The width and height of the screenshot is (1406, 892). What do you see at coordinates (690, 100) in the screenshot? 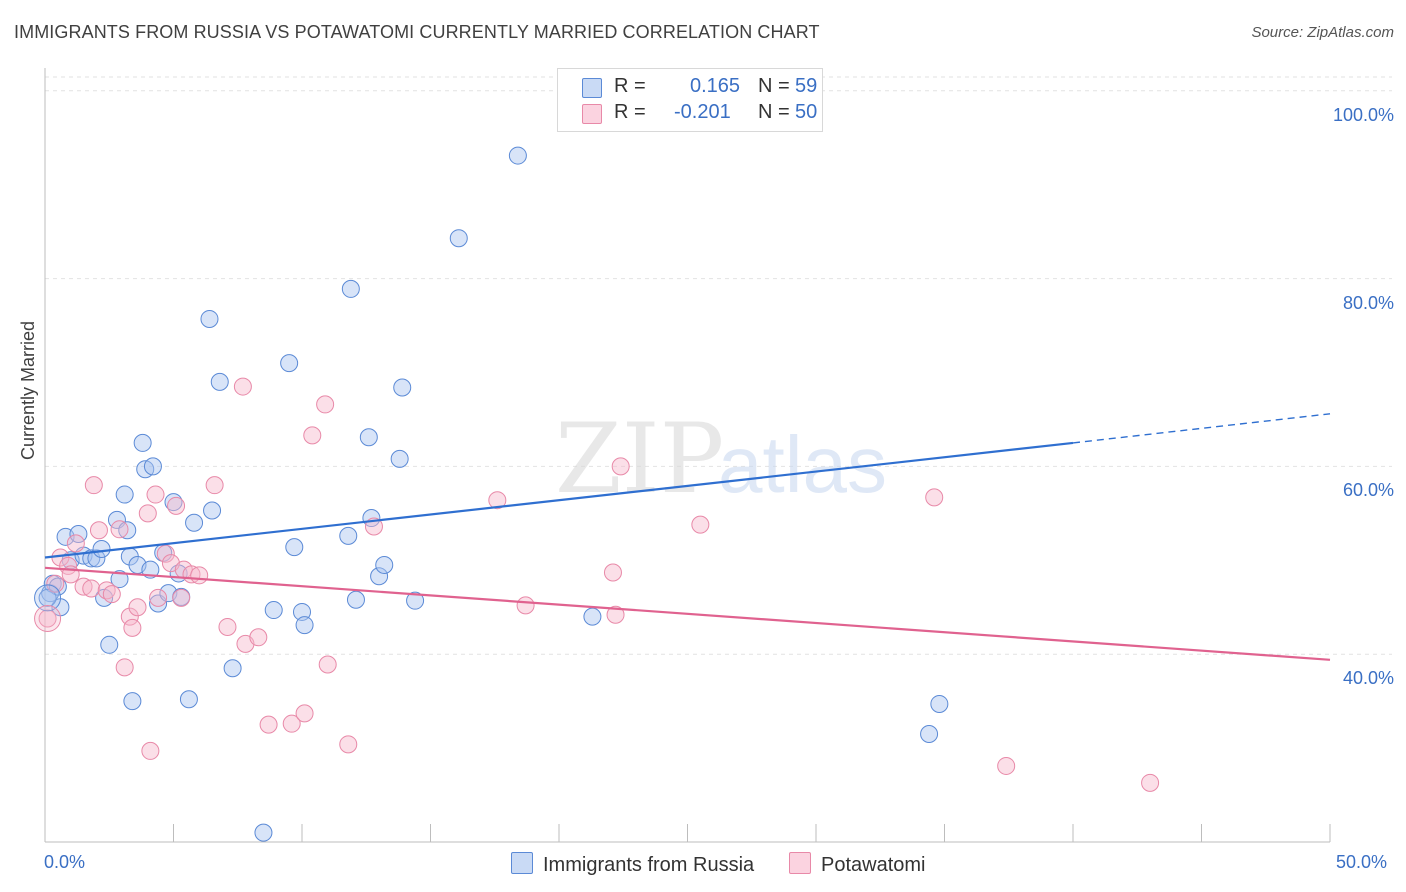
I see `correlation-legend: R = 0.165 N = 59 R = -0.201 N = 50` at bounding box center [690, 100].